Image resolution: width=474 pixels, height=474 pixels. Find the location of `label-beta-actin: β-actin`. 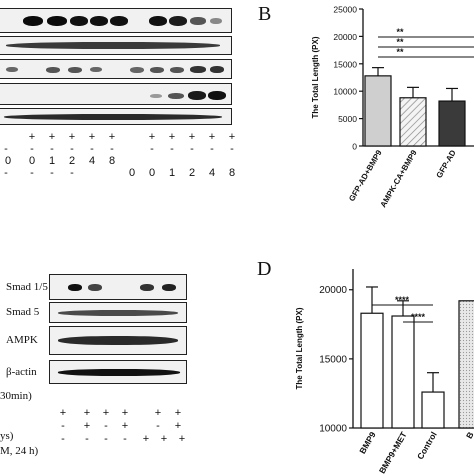

label-beta-actin: β-actin is located at coordinates (21, 372).